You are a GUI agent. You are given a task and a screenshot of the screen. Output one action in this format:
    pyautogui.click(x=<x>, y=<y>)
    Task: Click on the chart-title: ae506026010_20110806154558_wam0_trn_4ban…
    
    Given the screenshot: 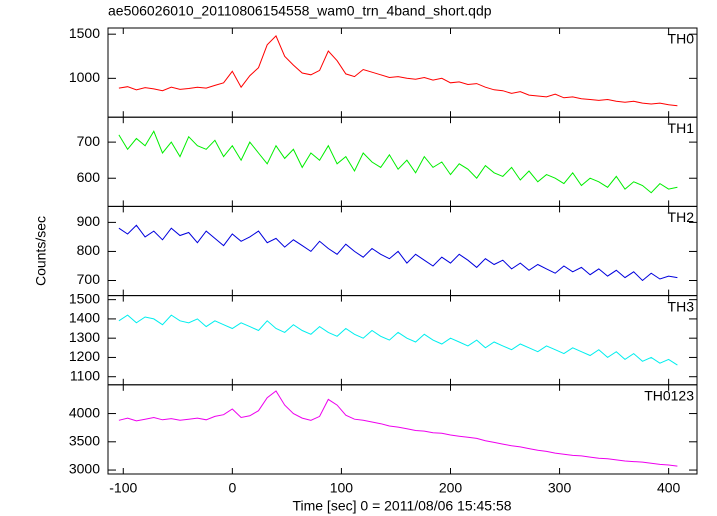 What is the action you would take?
    pyautogui.click(x=300, y=11)
    